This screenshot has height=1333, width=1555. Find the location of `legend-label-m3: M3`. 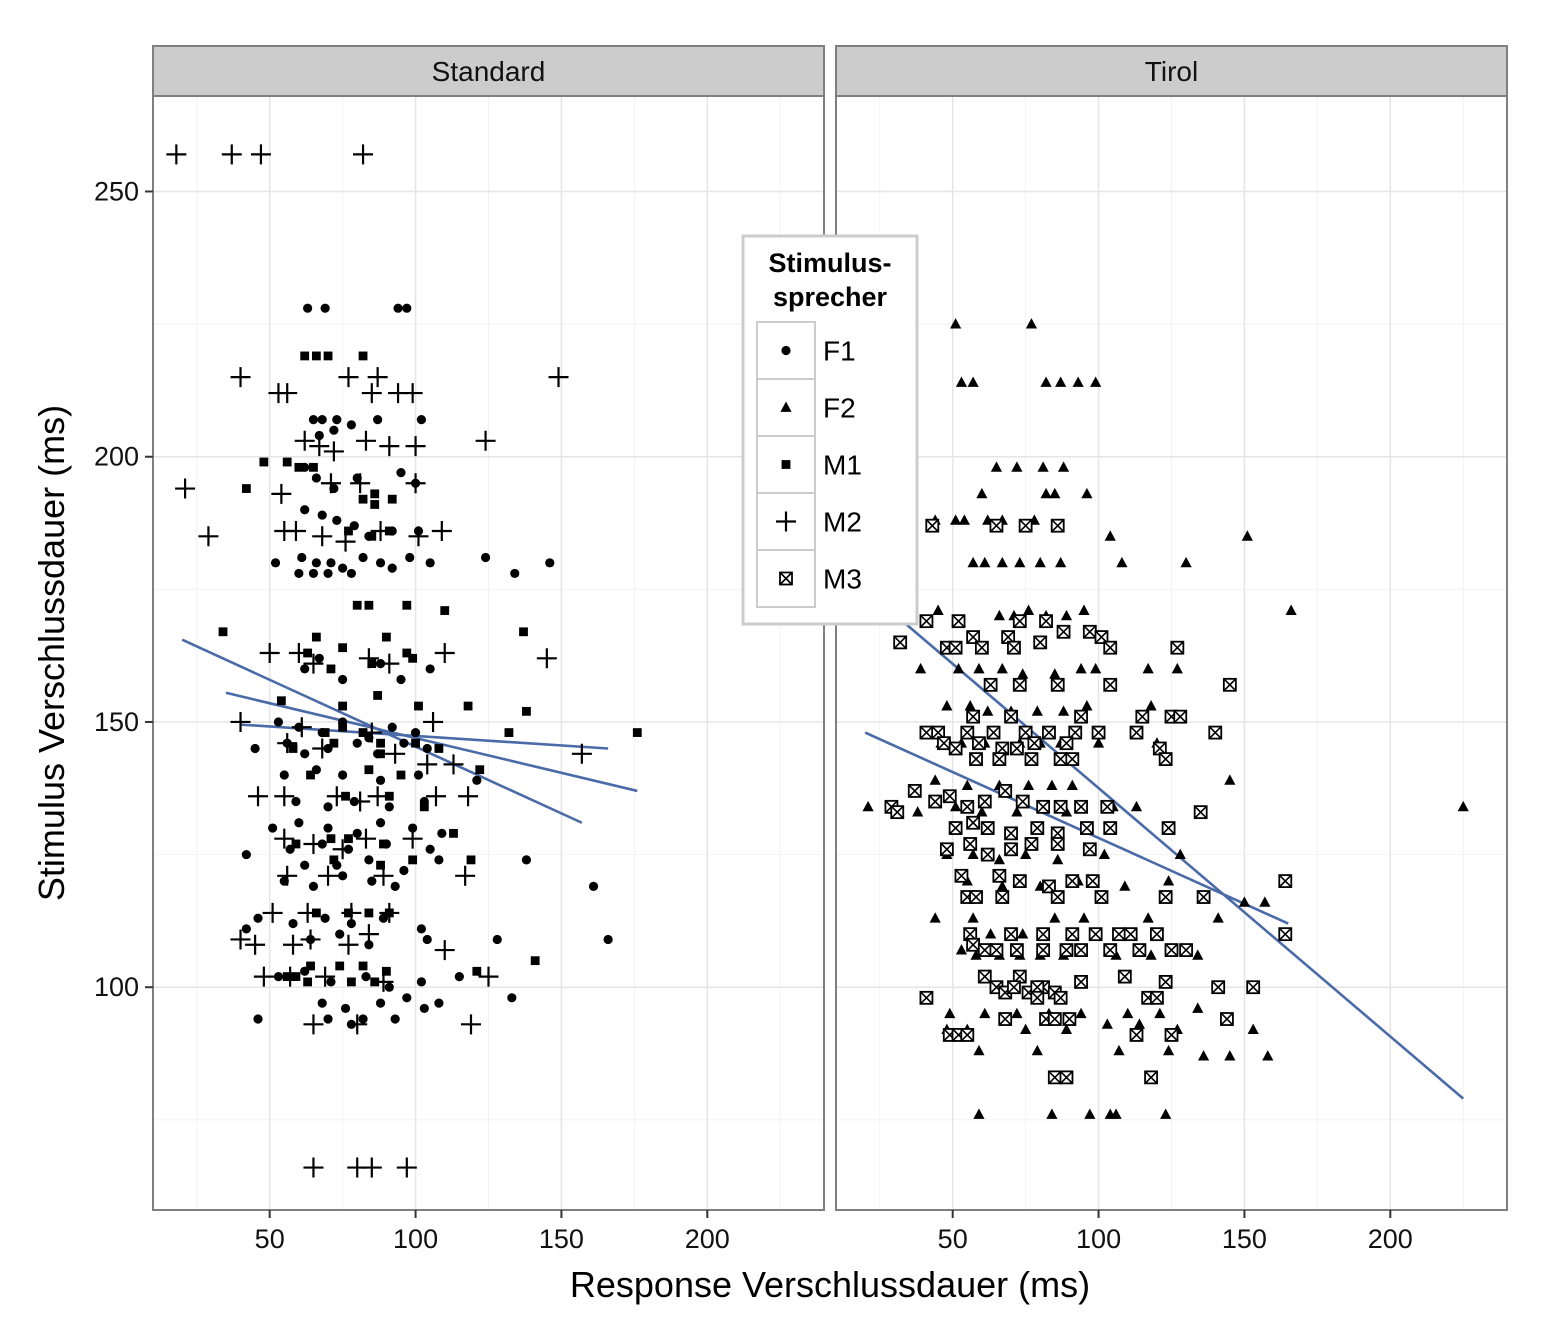

legend-label-m3: M3 is located at coordinates (842, 579).